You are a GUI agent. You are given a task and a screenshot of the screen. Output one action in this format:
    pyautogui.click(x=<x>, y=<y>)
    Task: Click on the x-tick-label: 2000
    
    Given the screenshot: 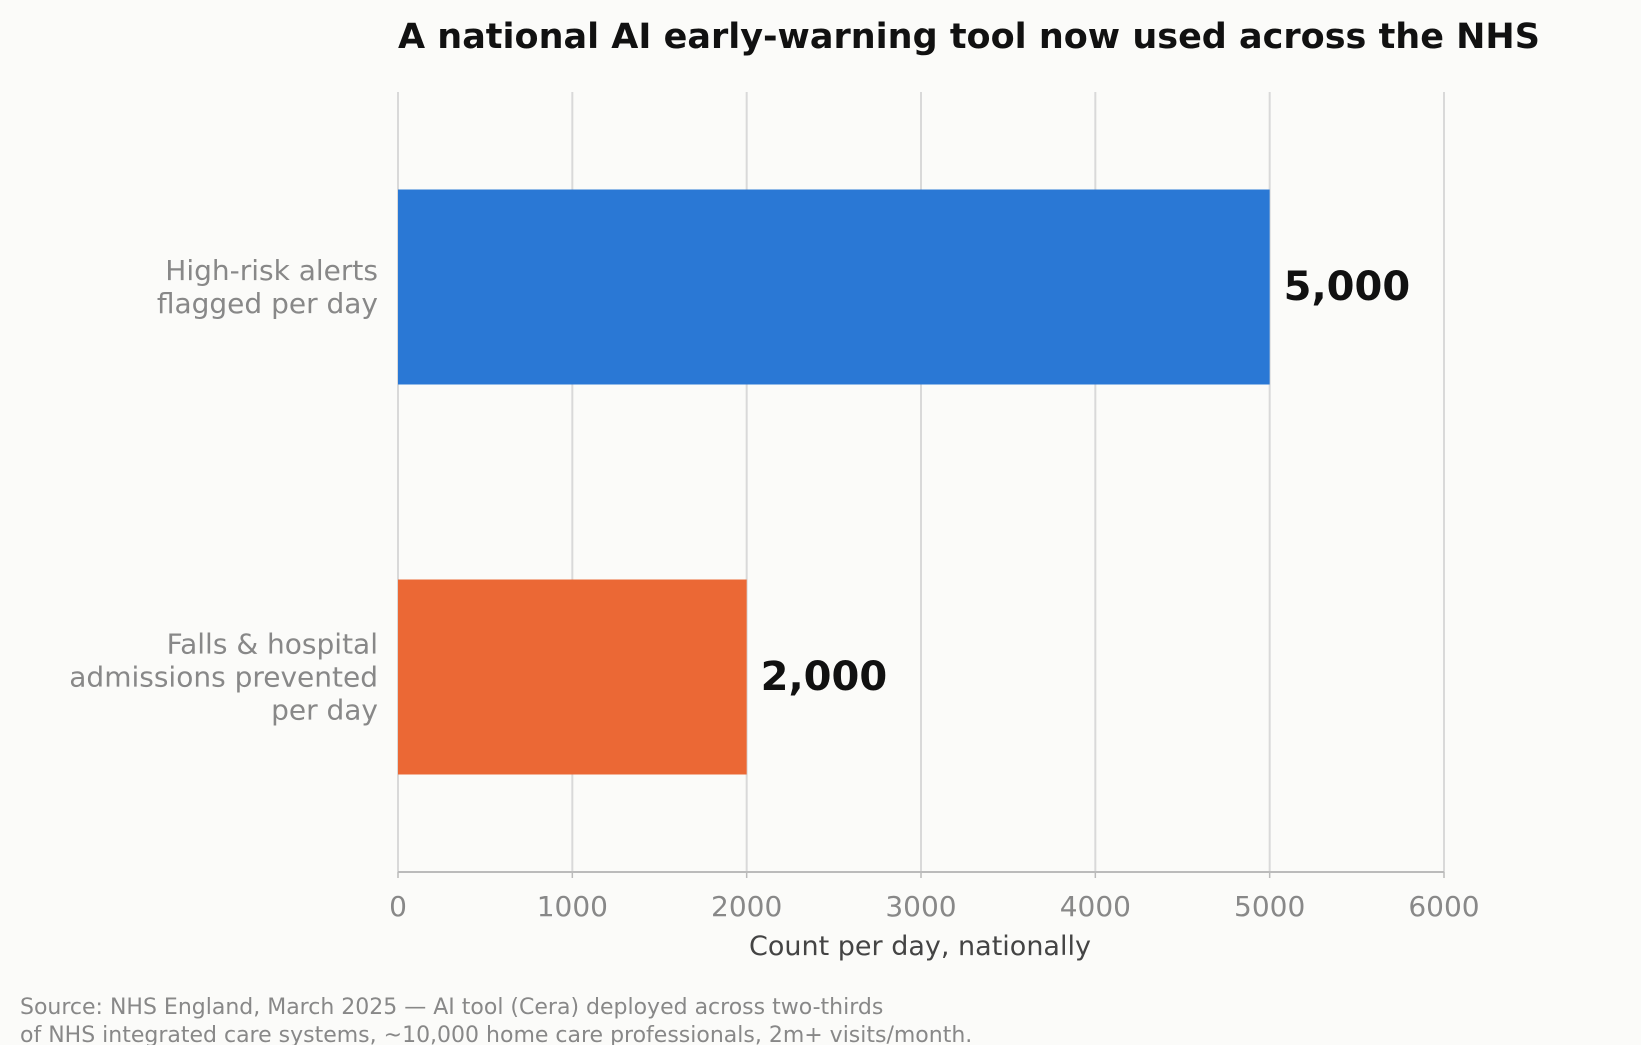 What is the action you would take?
    pyautogui.click(x=746, y=906)
    